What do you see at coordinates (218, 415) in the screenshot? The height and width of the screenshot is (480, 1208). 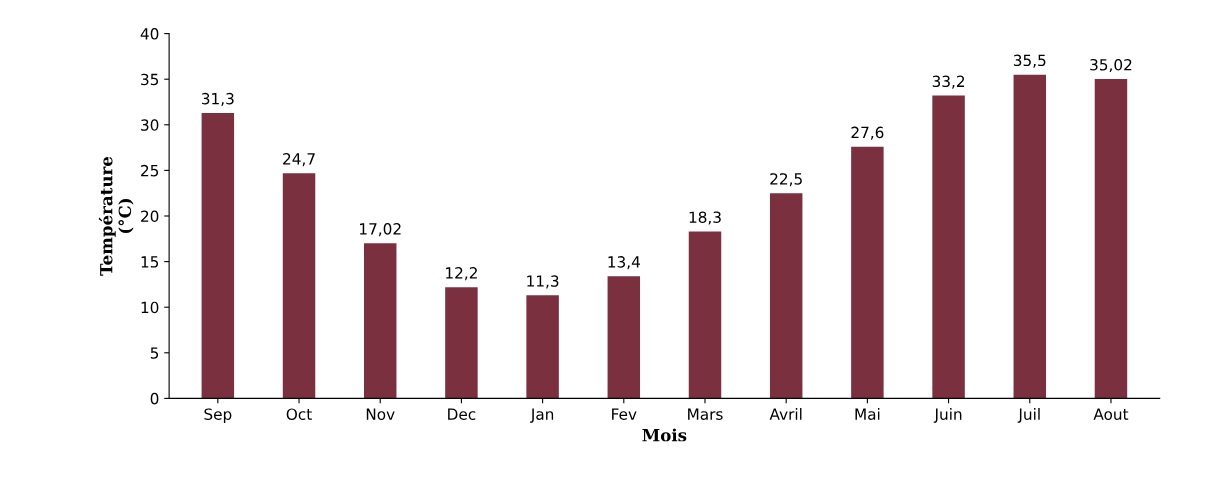 I see `x-tick-label: Sep` at bounding box center [218, 415].